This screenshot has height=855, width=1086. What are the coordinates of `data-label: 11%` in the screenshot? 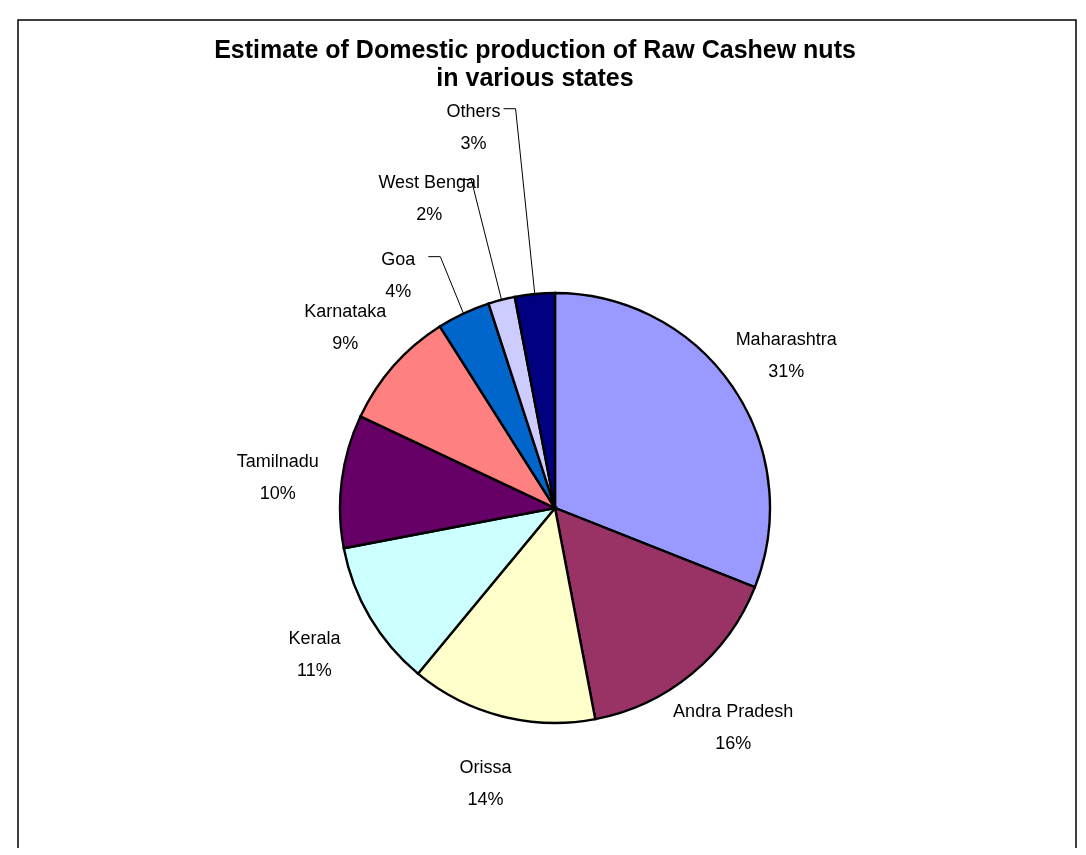 It's located at (314, 670).